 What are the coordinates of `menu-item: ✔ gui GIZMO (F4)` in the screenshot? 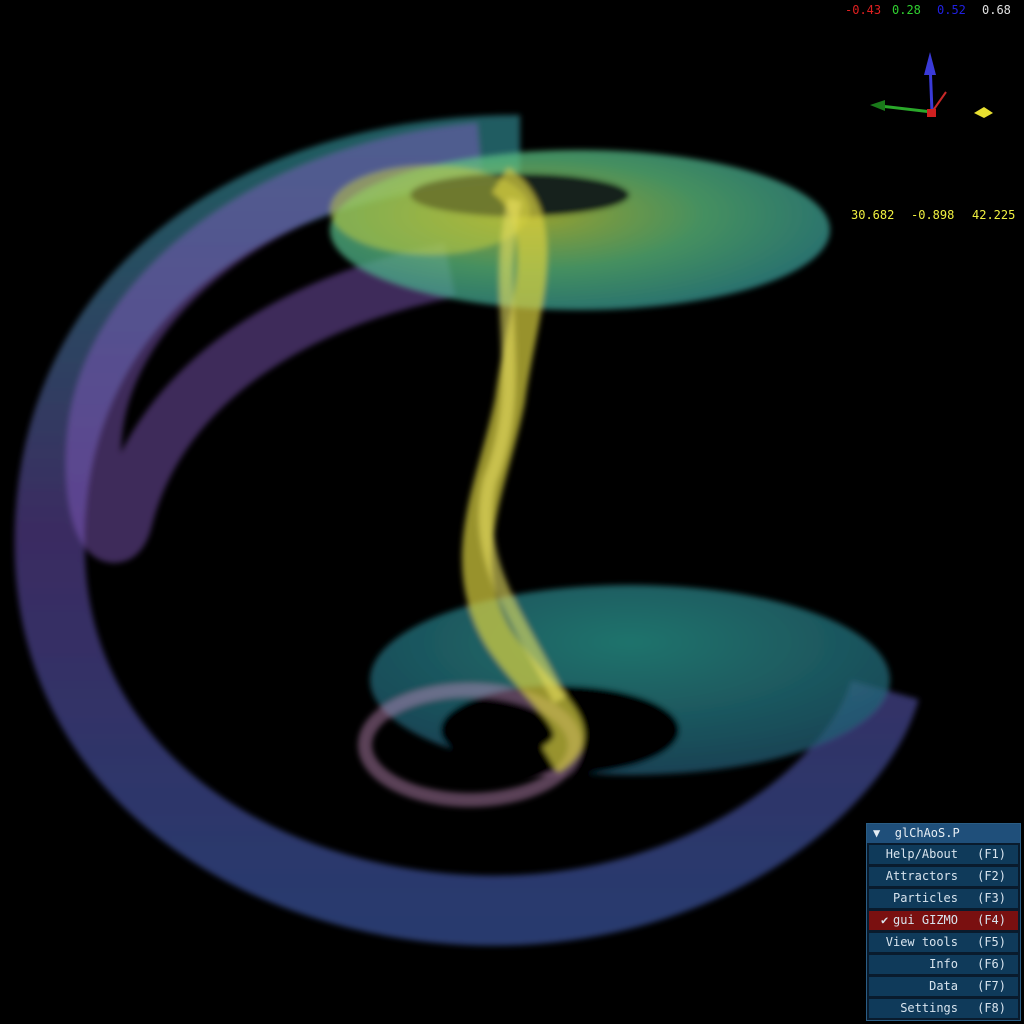 It's located at (943, 920).